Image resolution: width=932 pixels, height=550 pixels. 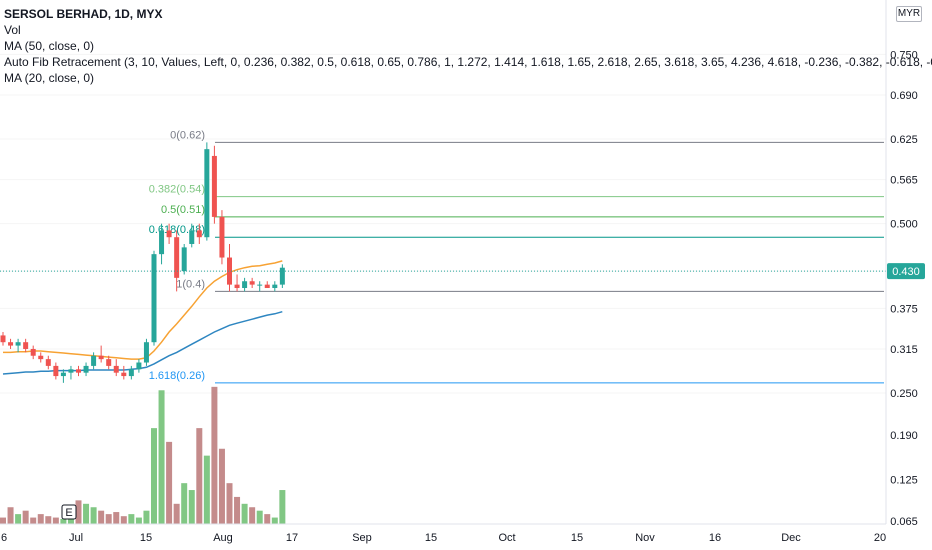 What do you see at coordinates (904, 96) in the screenshot?
I see `price-tick-label: 0.690` at bounding box center [904, 96].